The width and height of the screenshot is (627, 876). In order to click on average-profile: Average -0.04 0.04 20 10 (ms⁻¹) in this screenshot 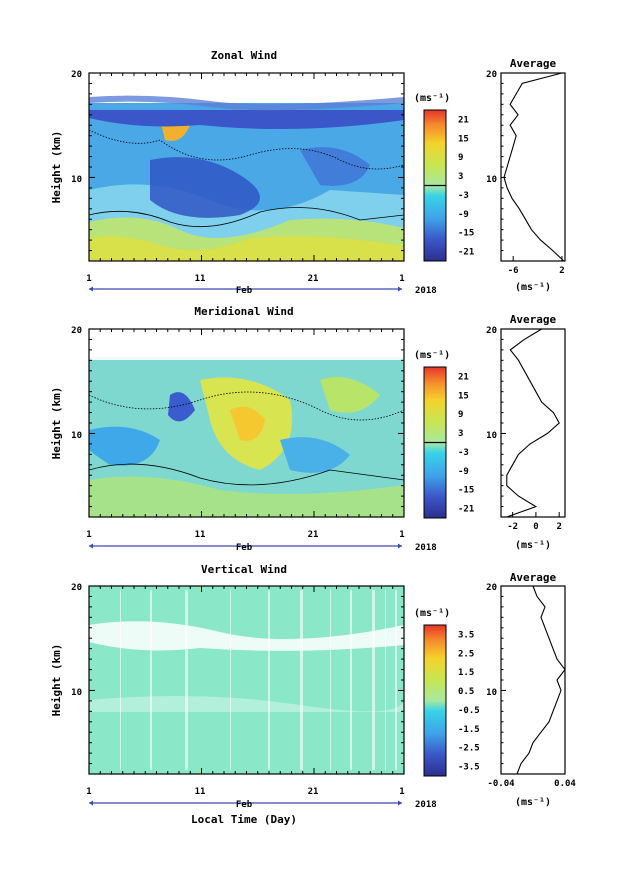, I will do `click(531, 689)`.